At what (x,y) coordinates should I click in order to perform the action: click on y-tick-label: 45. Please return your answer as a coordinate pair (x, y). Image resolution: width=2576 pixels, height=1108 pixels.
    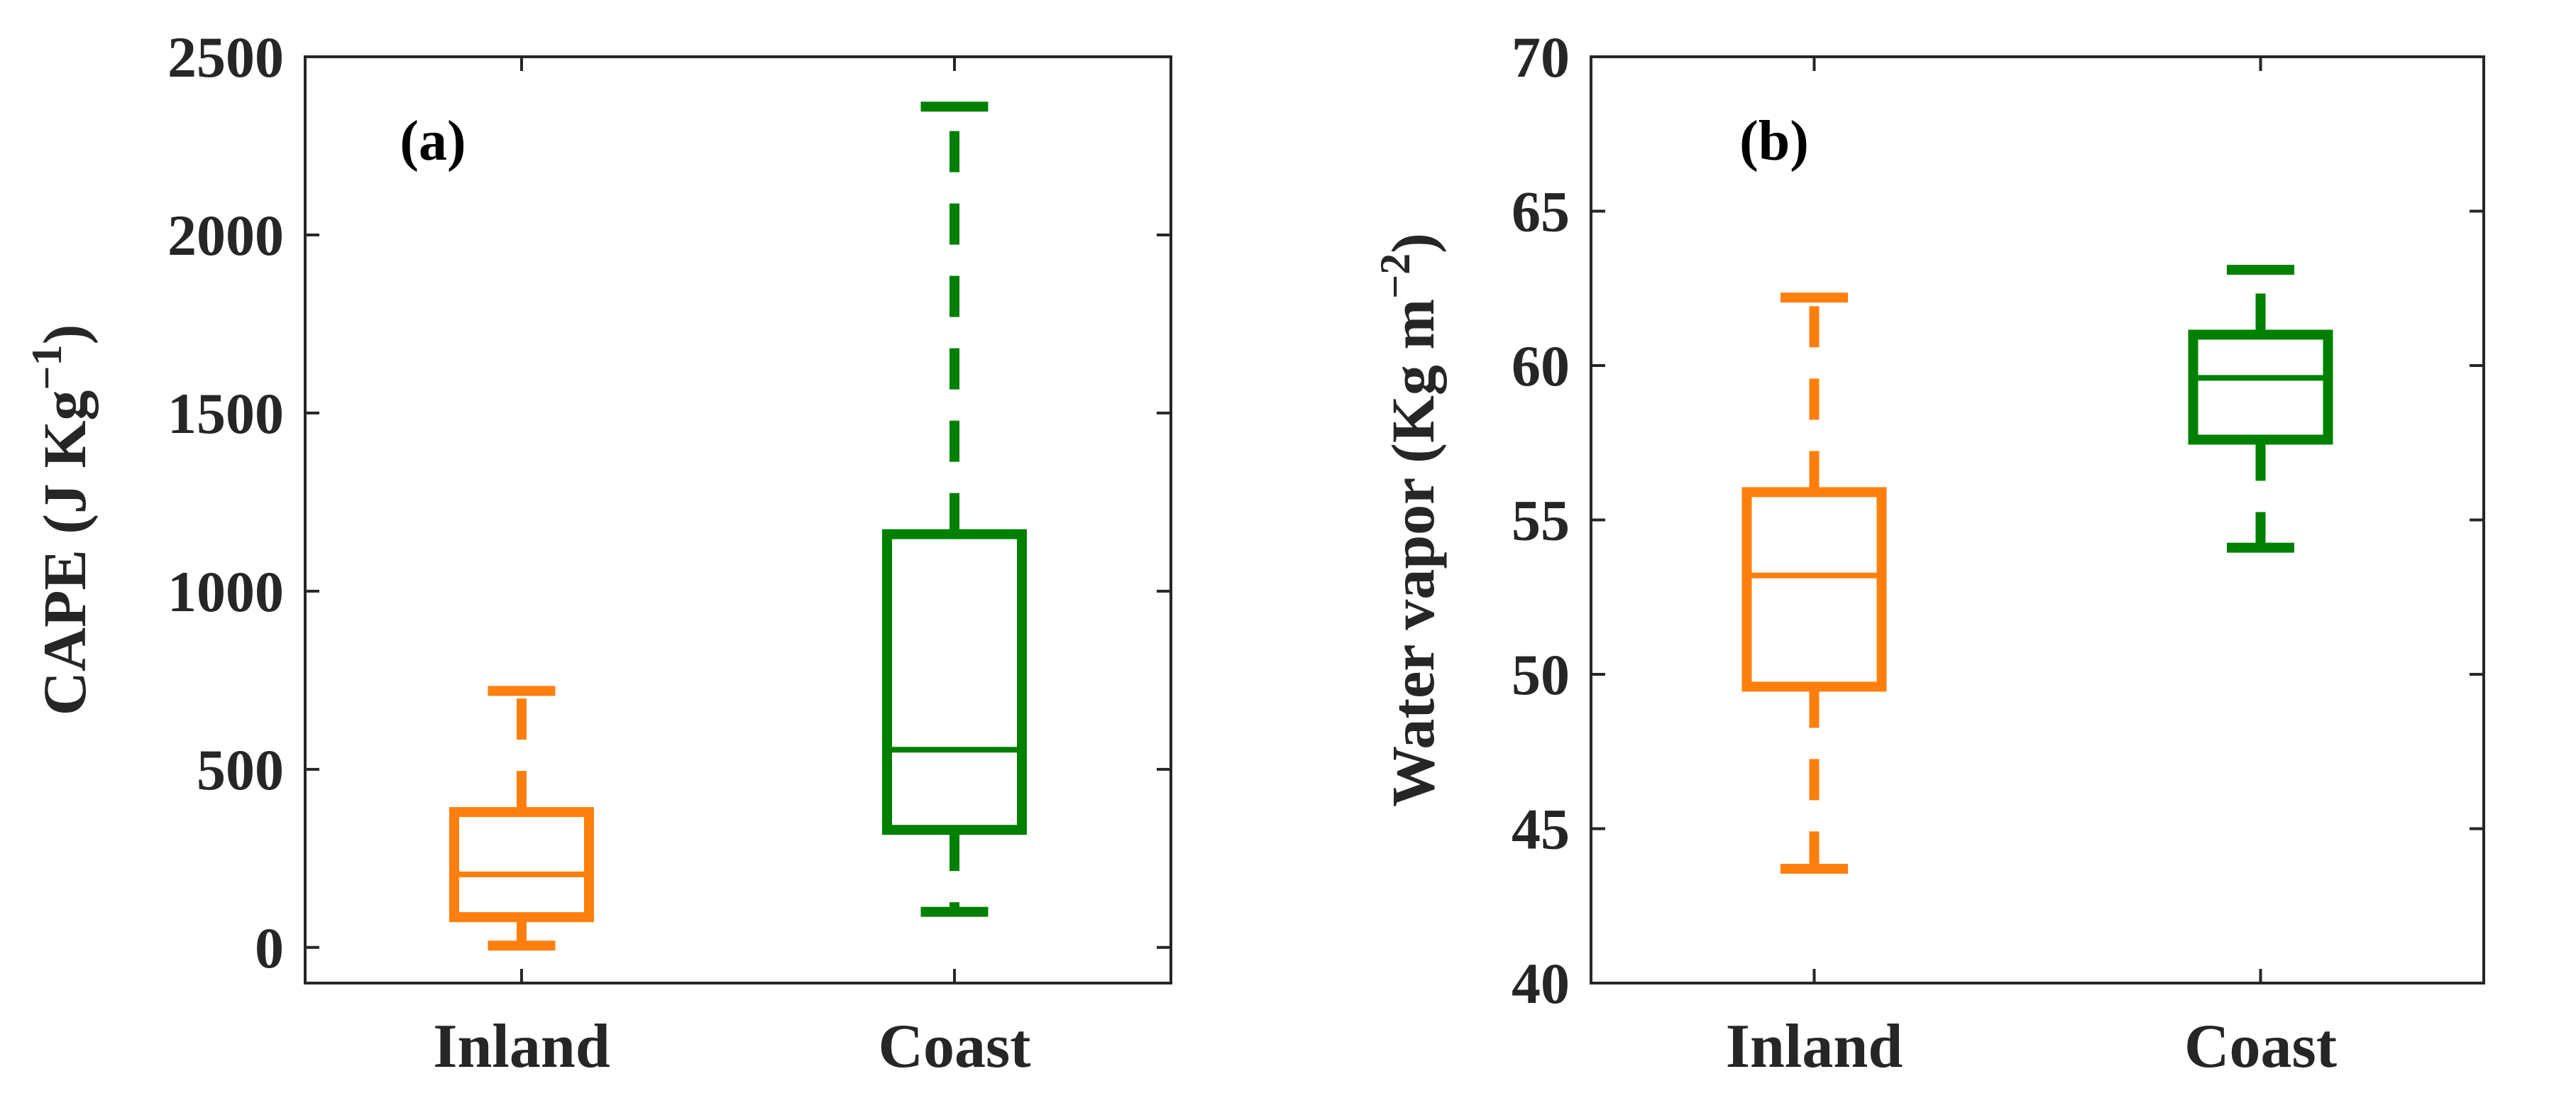
    Looking at the image, I should click on (1541, 830).